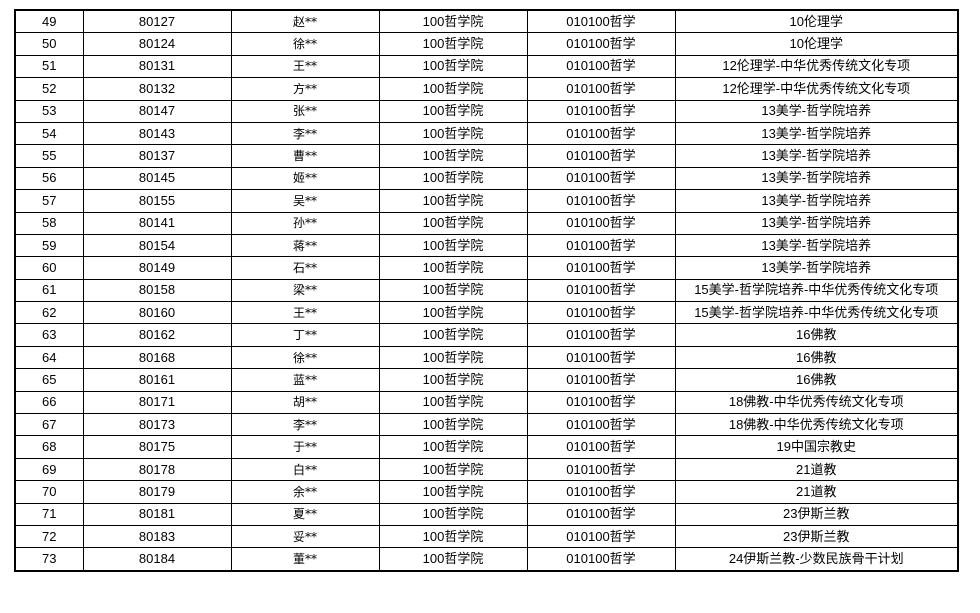 The height and width of the screenshot is (613, 980). I want to click on research-direction-cell: 19中国宗教史, so click(816, 447).